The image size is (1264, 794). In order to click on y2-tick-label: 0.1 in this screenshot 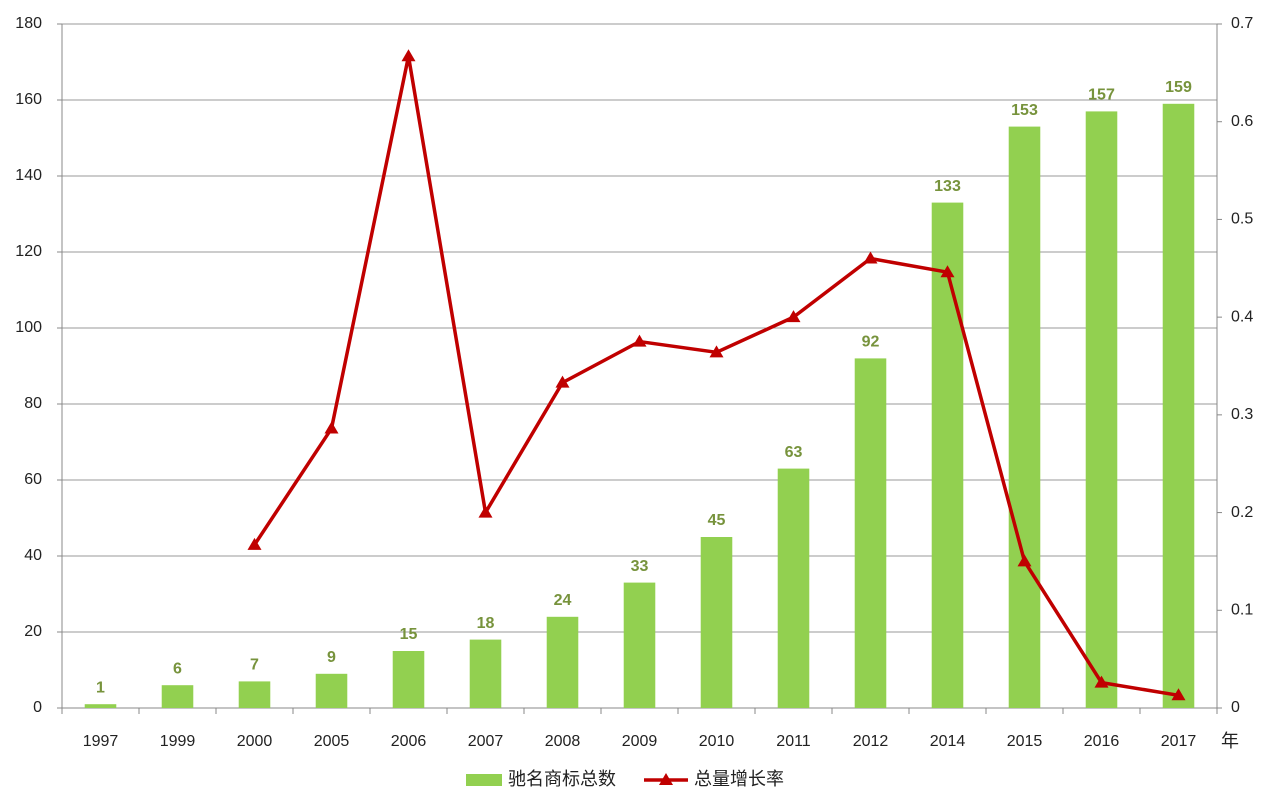, I will do `click(1242, 610)`.